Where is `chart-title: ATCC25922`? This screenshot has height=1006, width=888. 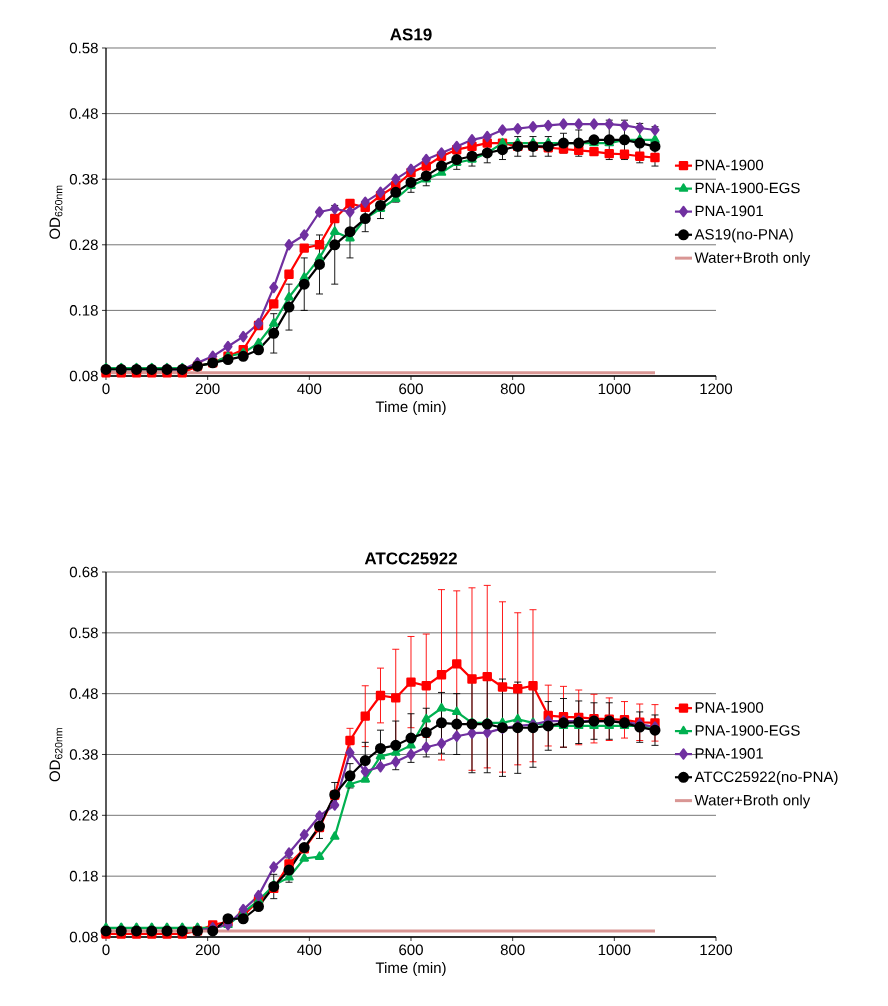
chart-title: ATCC25922 is located at coordinates (410, 558).